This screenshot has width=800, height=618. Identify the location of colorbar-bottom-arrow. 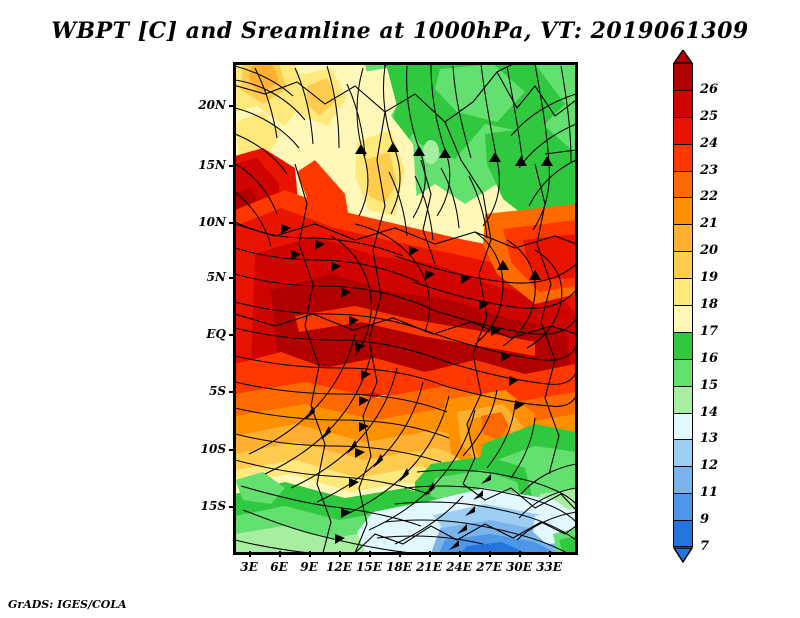
(683, 555).